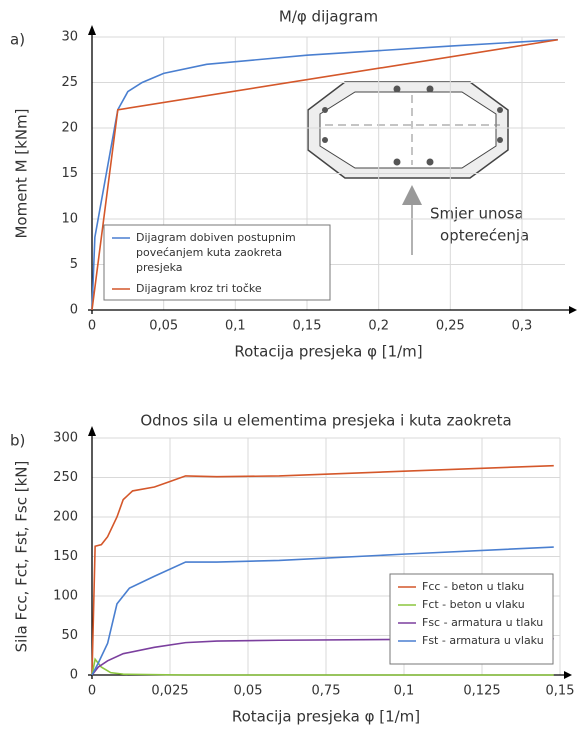  I want to click on x-tick-label: 0,025, so click(169, 691).